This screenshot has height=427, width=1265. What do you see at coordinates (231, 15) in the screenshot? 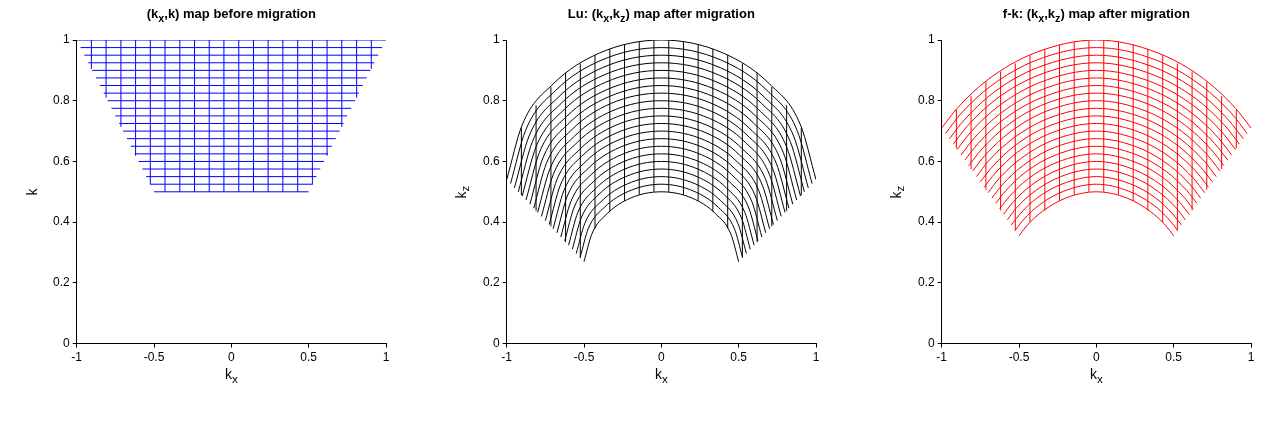
I see `chart-title: (k$_{x}$,k) map before migration` at bounding box center [231, 15].